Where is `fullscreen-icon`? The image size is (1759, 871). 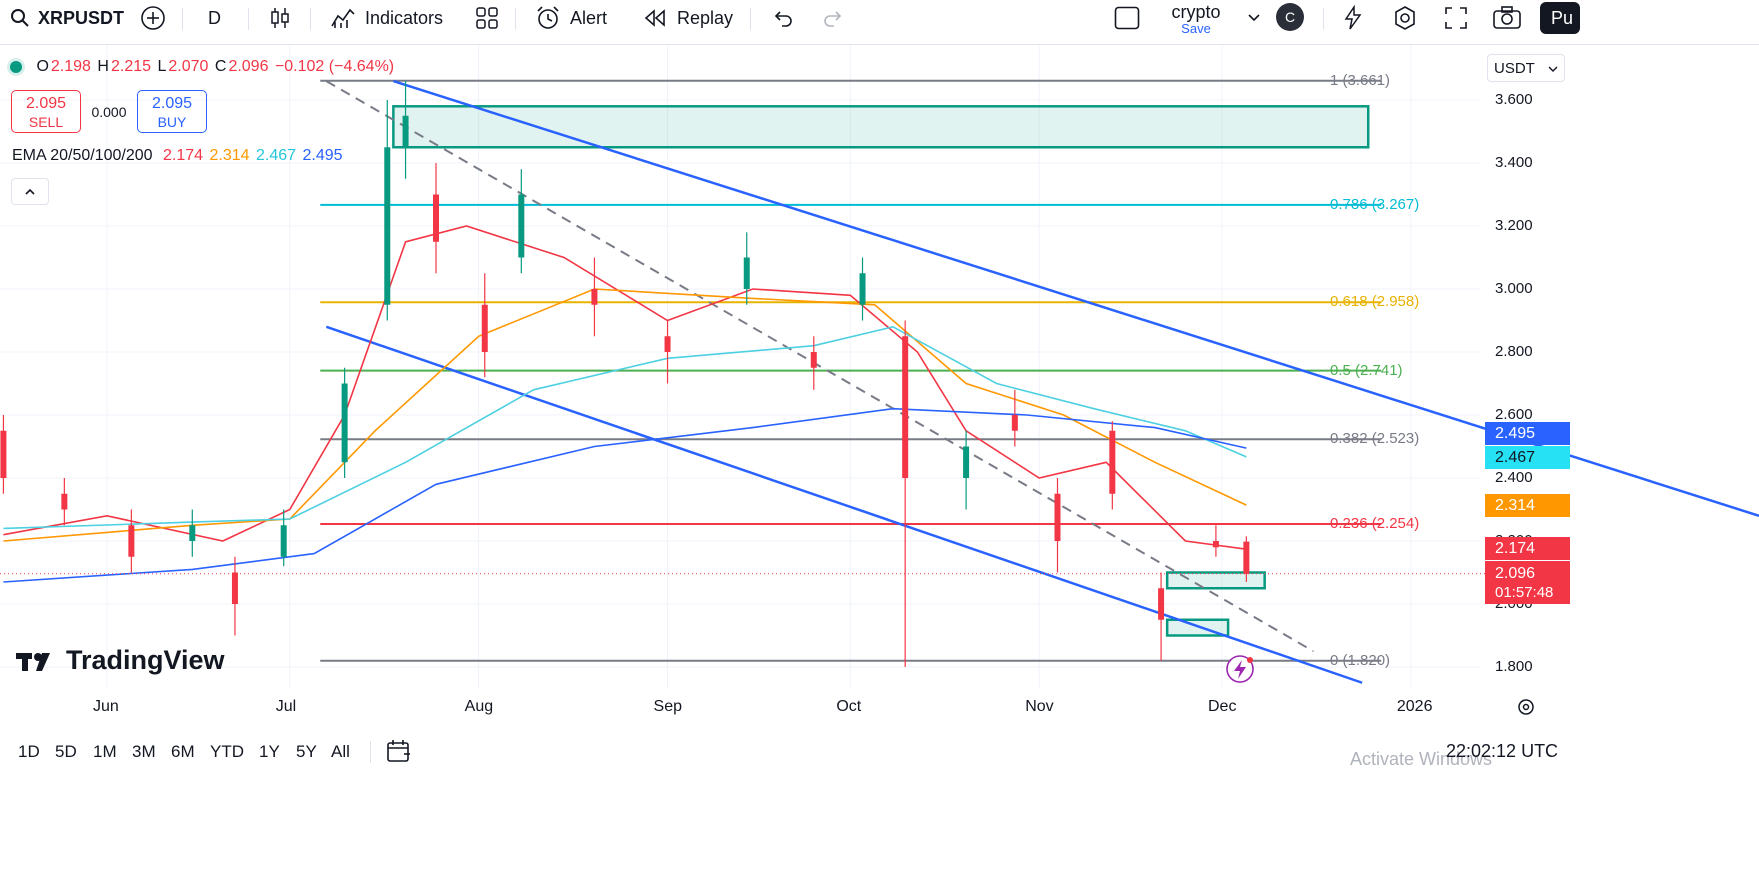 fullscreen-icon is located at coordinates (1456, 18).